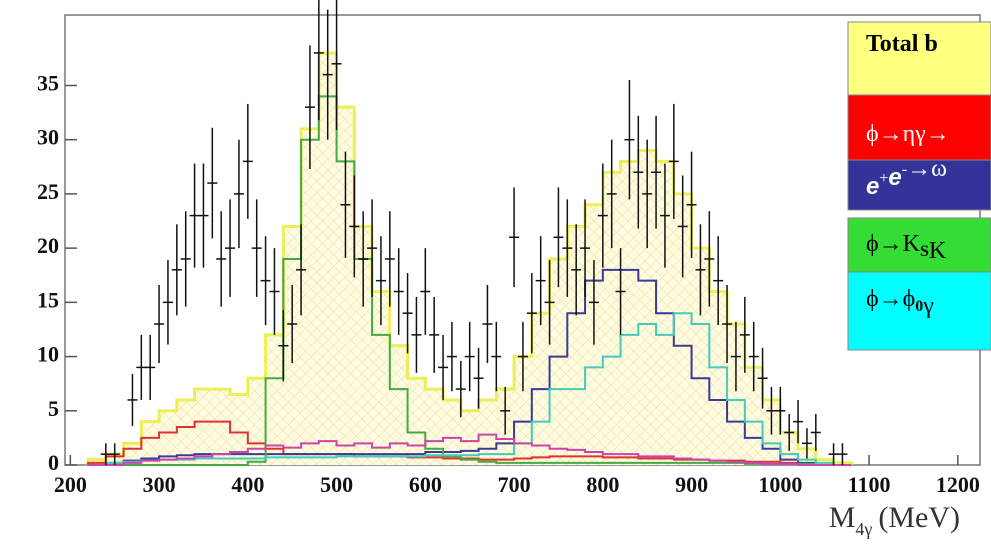  Describe the element at coordinates (842, 517) in the screenshot. I see `x-label-main: M` at that location.